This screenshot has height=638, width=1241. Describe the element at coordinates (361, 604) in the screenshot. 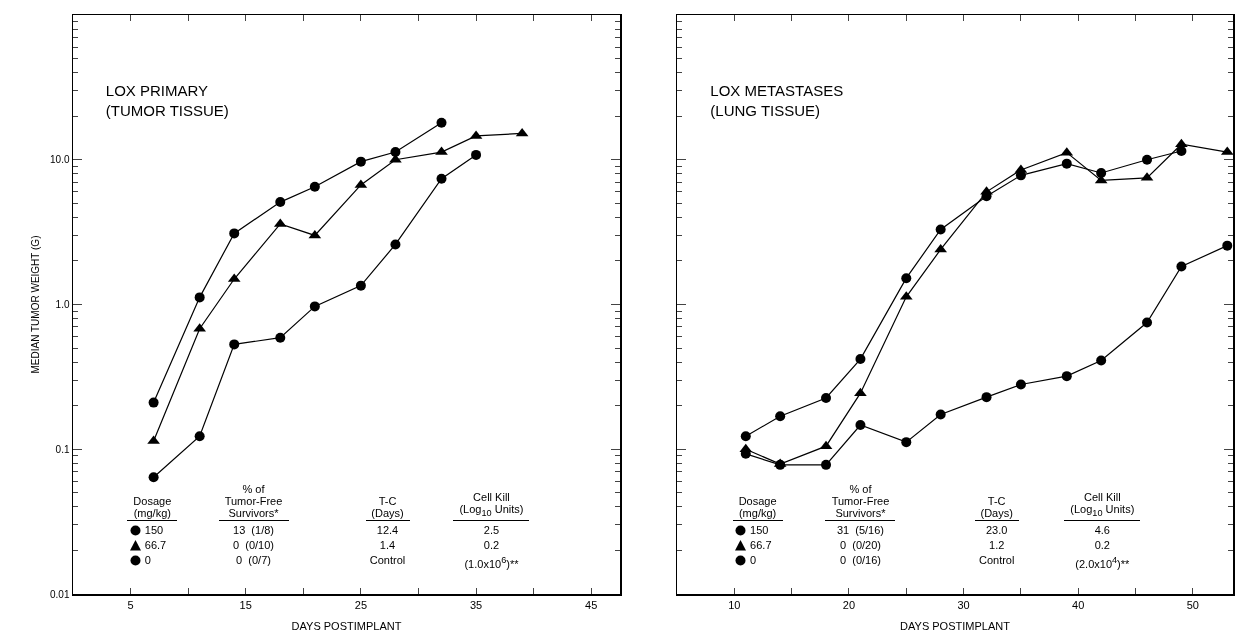

I see `x-tick-label: 25` at that location.